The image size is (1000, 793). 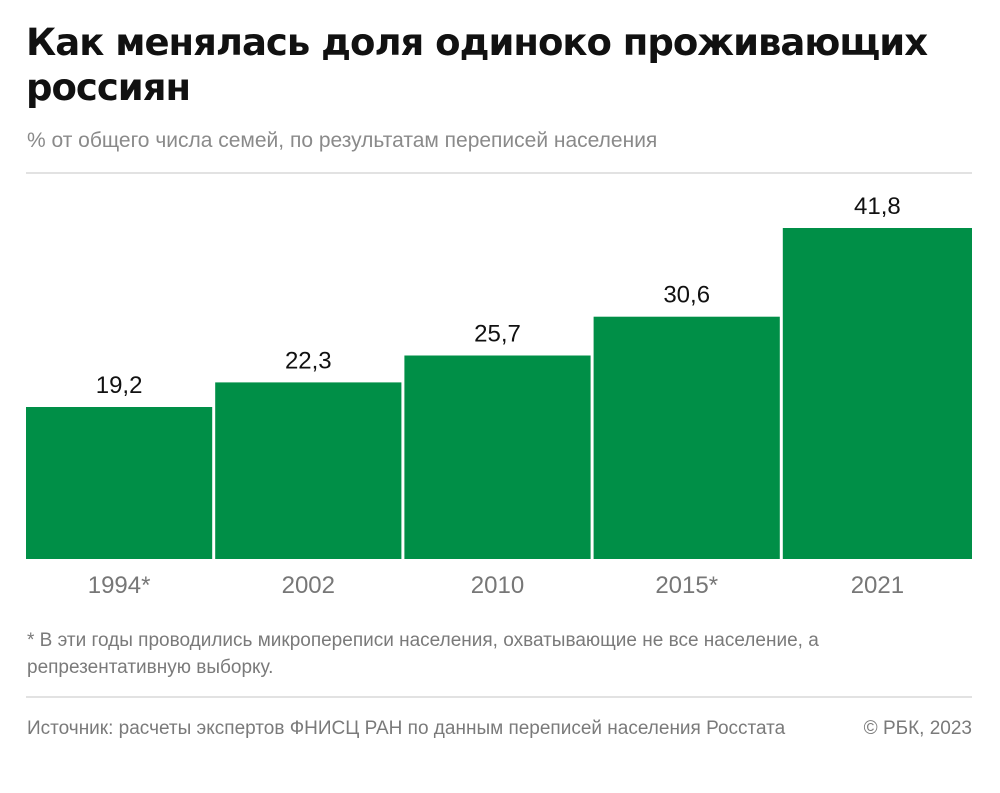 I want to click on x-axis-labels-group: 1994* 2002 2010 2015* 2021, so click(x=496, y=585).